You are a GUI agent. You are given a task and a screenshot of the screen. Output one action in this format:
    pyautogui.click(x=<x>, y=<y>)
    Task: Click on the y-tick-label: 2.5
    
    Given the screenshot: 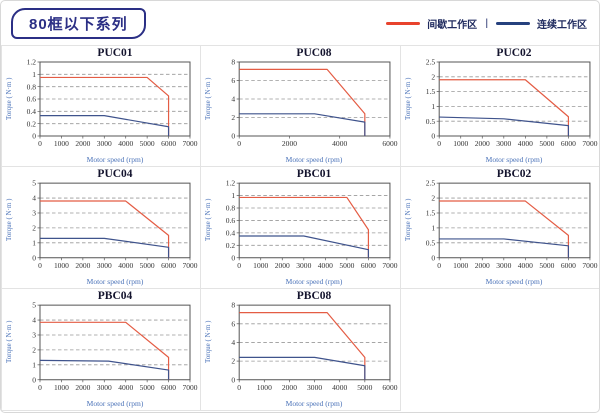 What is the action you would take?
    pyautogui.click(x=431, y=183)
    